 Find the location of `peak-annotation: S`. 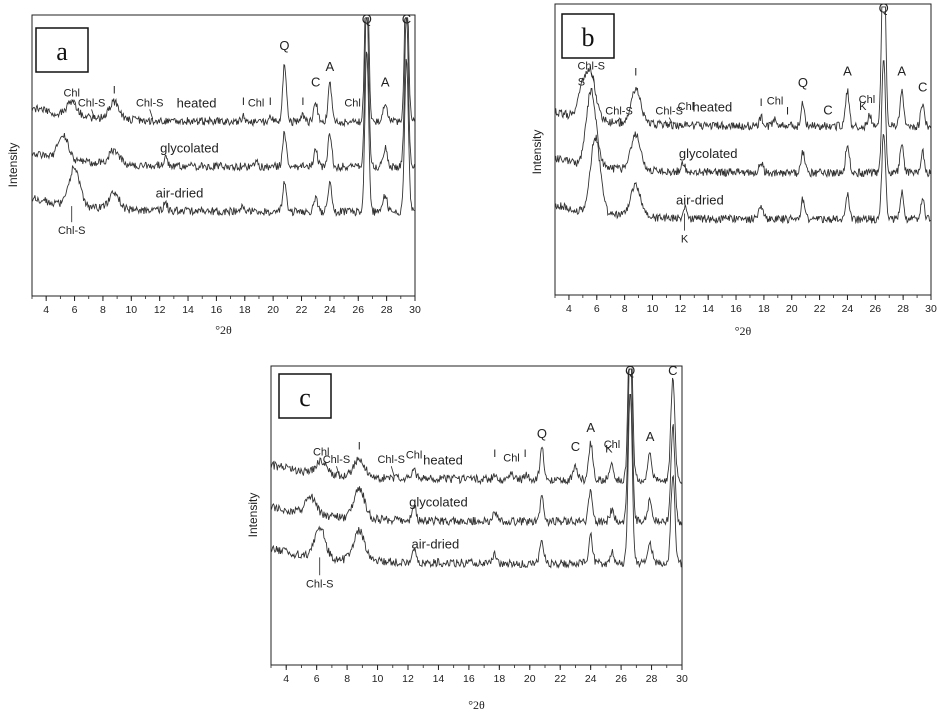

peak-annotation: S is located at coordinates (581, 82).